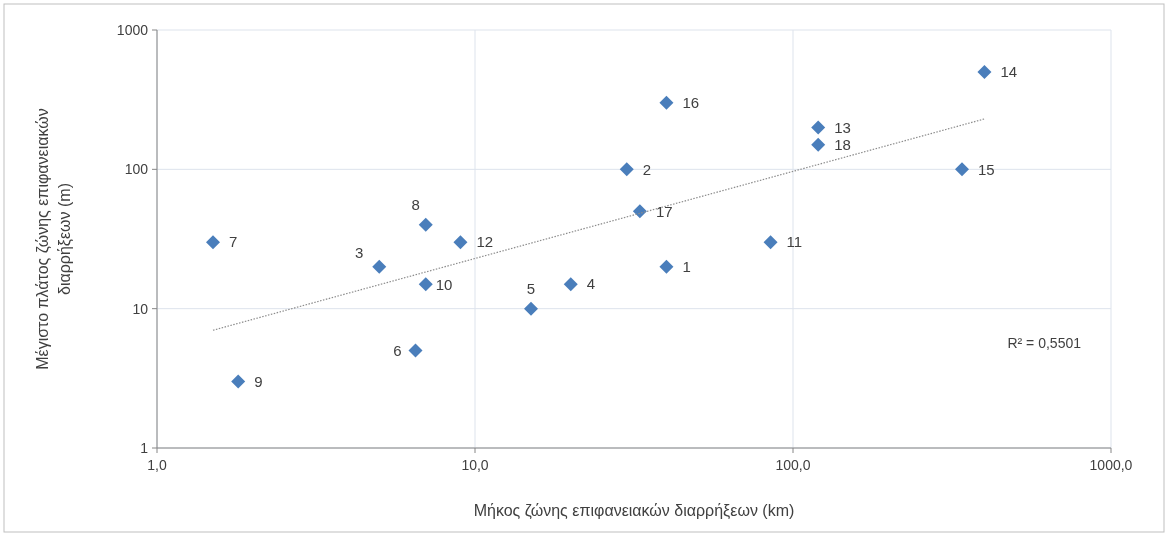  I want to click on annotation: 5, so click(531, 288).